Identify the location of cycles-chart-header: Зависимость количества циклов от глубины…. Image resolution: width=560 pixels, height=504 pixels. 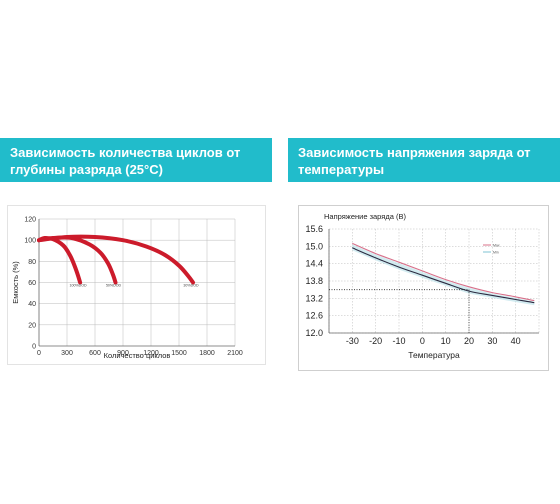
(136, 160).